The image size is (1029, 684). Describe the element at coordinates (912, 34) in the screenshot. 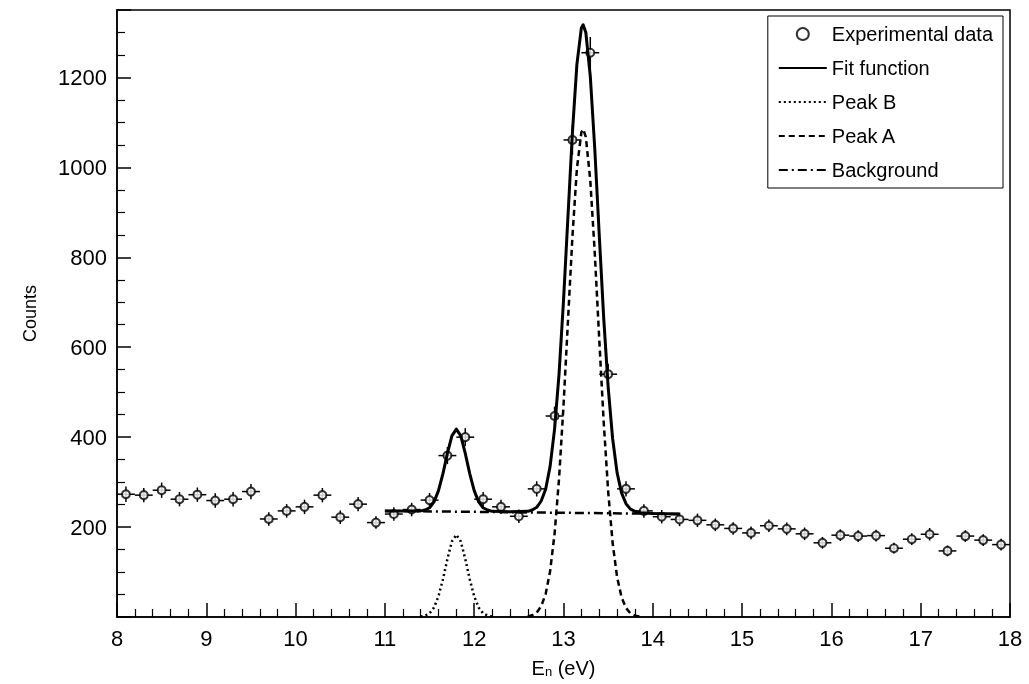

I see `legend-label: Experimental data` at that location.